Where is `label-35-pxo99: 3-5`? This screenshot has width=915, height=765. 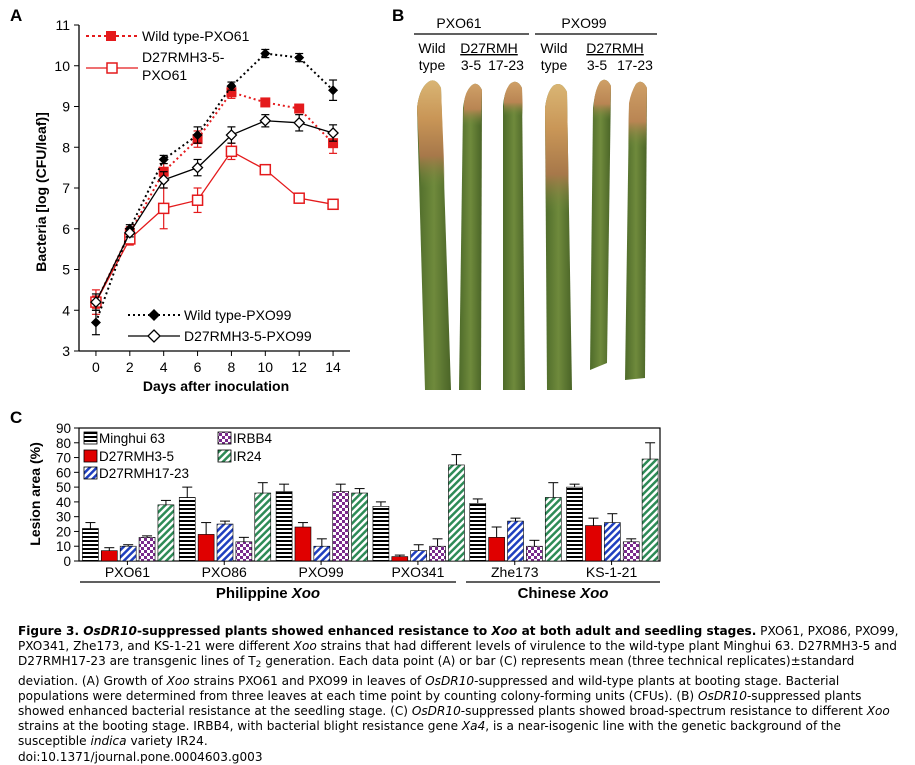 label-35-pxo99: 3-5 is located at coordinates (597, 65).